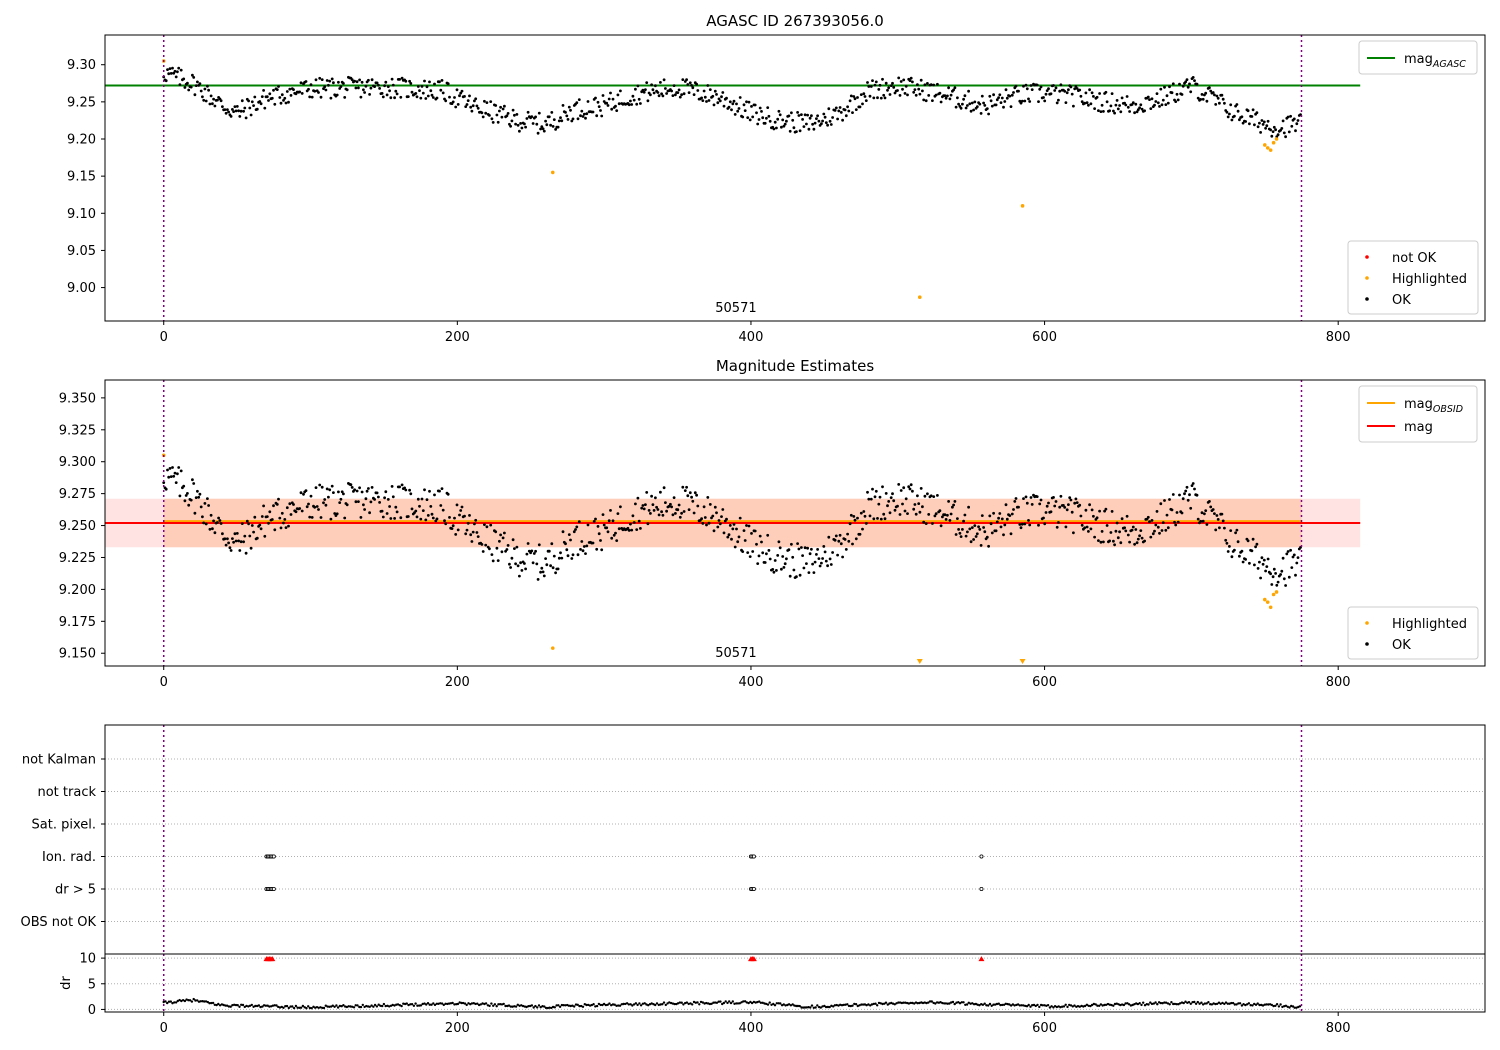 Image resolution: width=1500 pixels, height=1050 pixels. I want to click on chart-title: AGASC ID 267393056.0, so click(795, 21).